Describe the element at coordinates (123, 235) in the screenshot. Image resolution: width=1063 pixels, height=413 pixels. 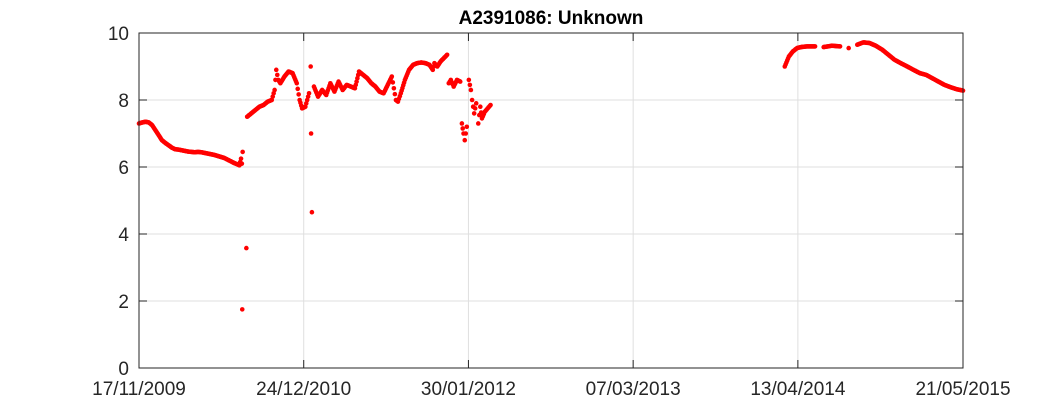
I see `y-tick-label: 4` at that location.